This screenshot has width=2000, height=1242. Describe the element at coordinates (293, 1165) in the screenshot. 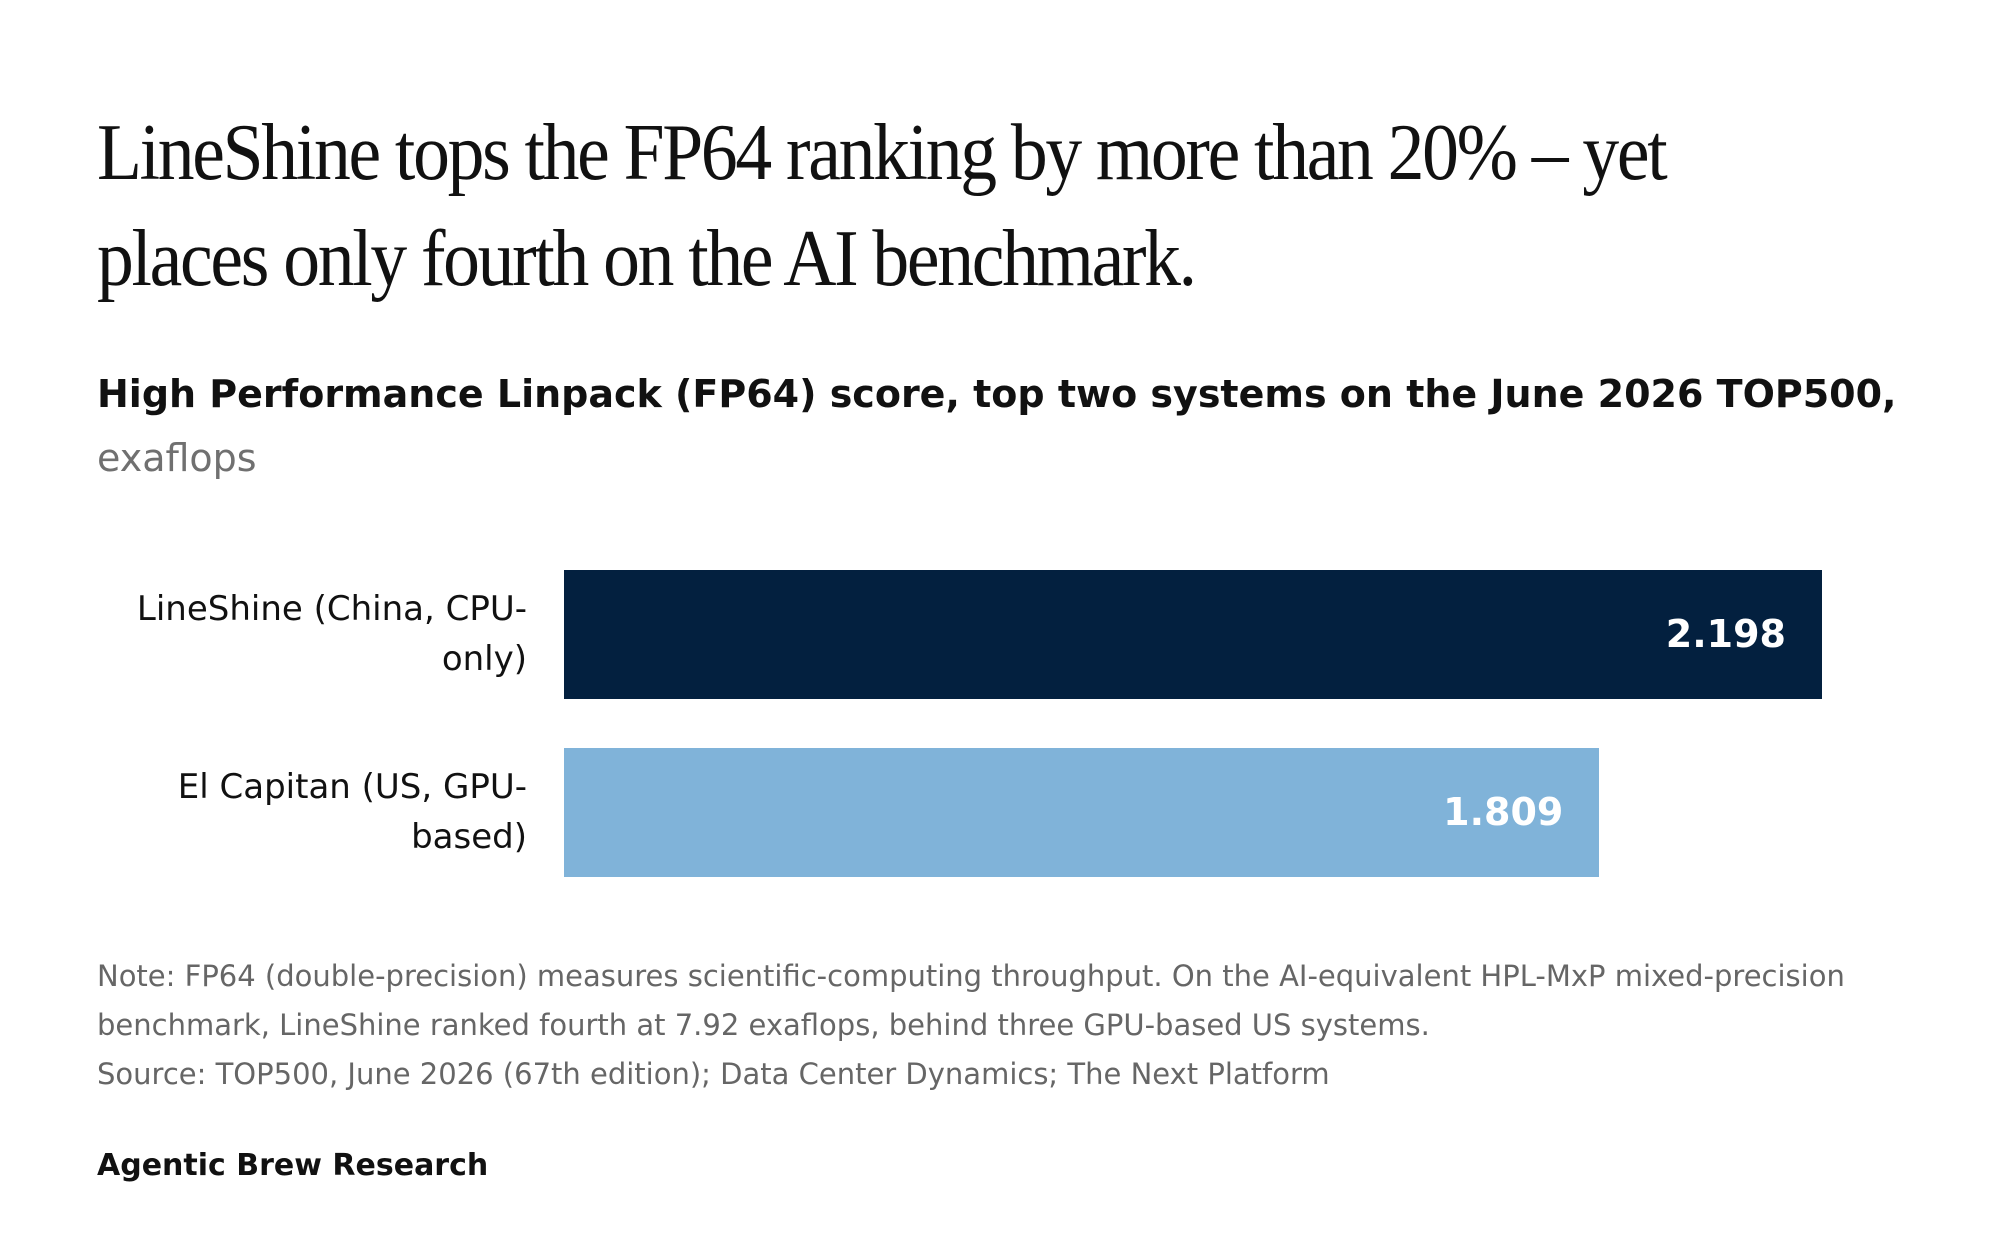

I see `credit: Agentic Brew Research` at that location.